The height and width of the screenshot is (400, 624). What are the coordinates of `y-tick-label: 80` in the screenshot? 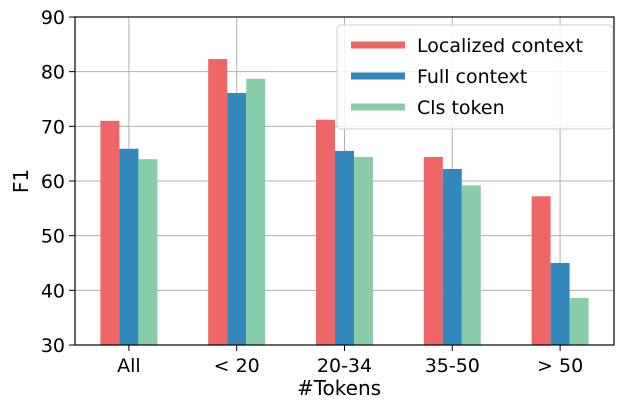 It's located at (53, 73).